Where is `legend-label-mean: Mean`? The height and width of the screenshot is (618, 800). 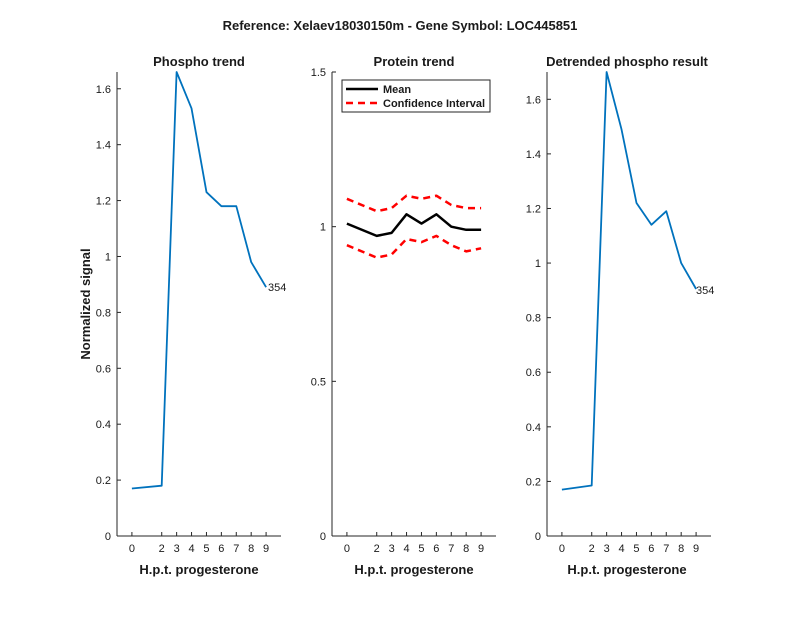 legend-label-mean: Mean is located at coordinates (397, 90).